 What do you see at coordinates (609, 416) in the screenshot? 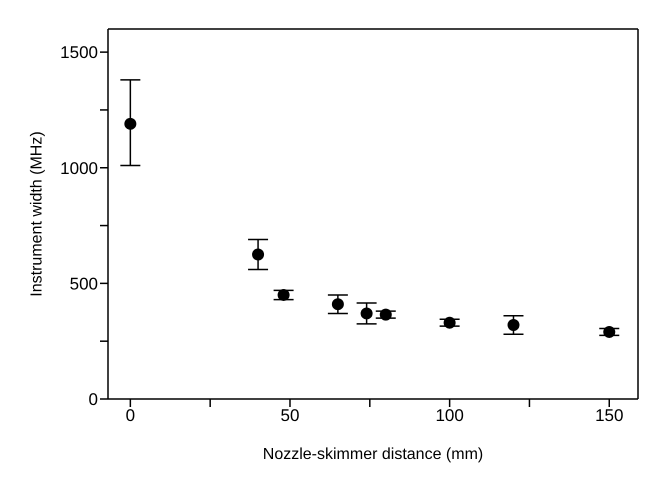
I see `x-tick-label: 150` at bounding box center [609, 416].